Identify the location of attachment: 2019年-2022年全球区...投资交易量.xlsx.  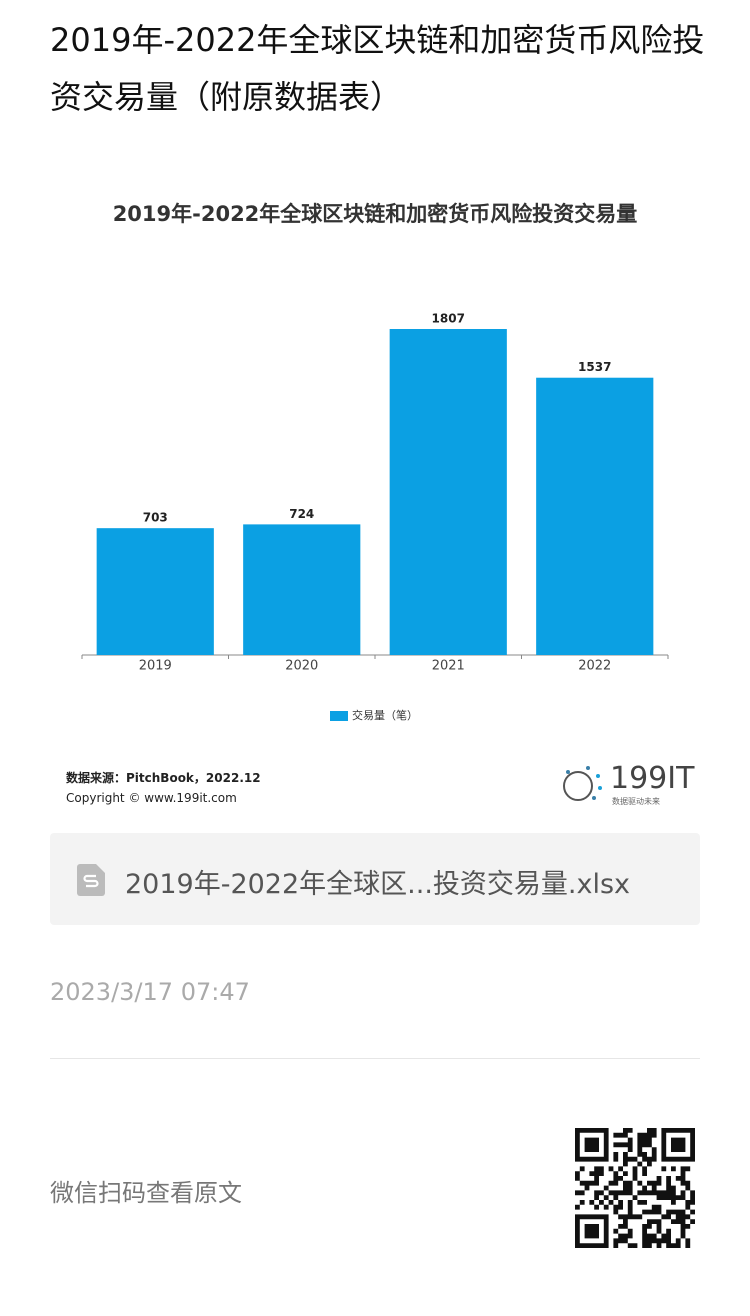
(375, 879).